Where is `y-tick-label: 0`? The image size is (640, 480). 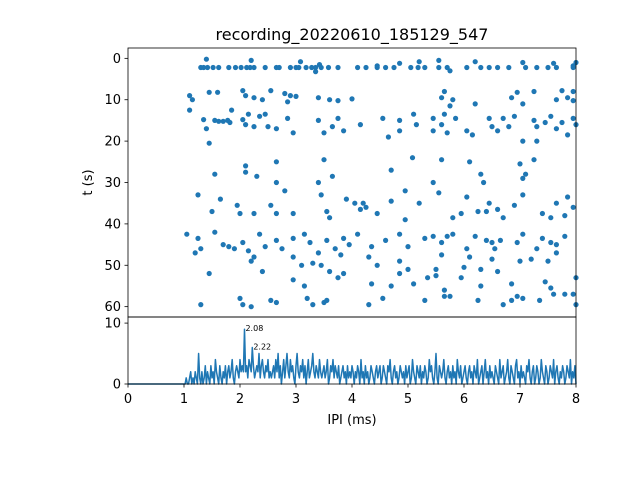
y-tick-label: 0 is located at coordinates (117, 385).